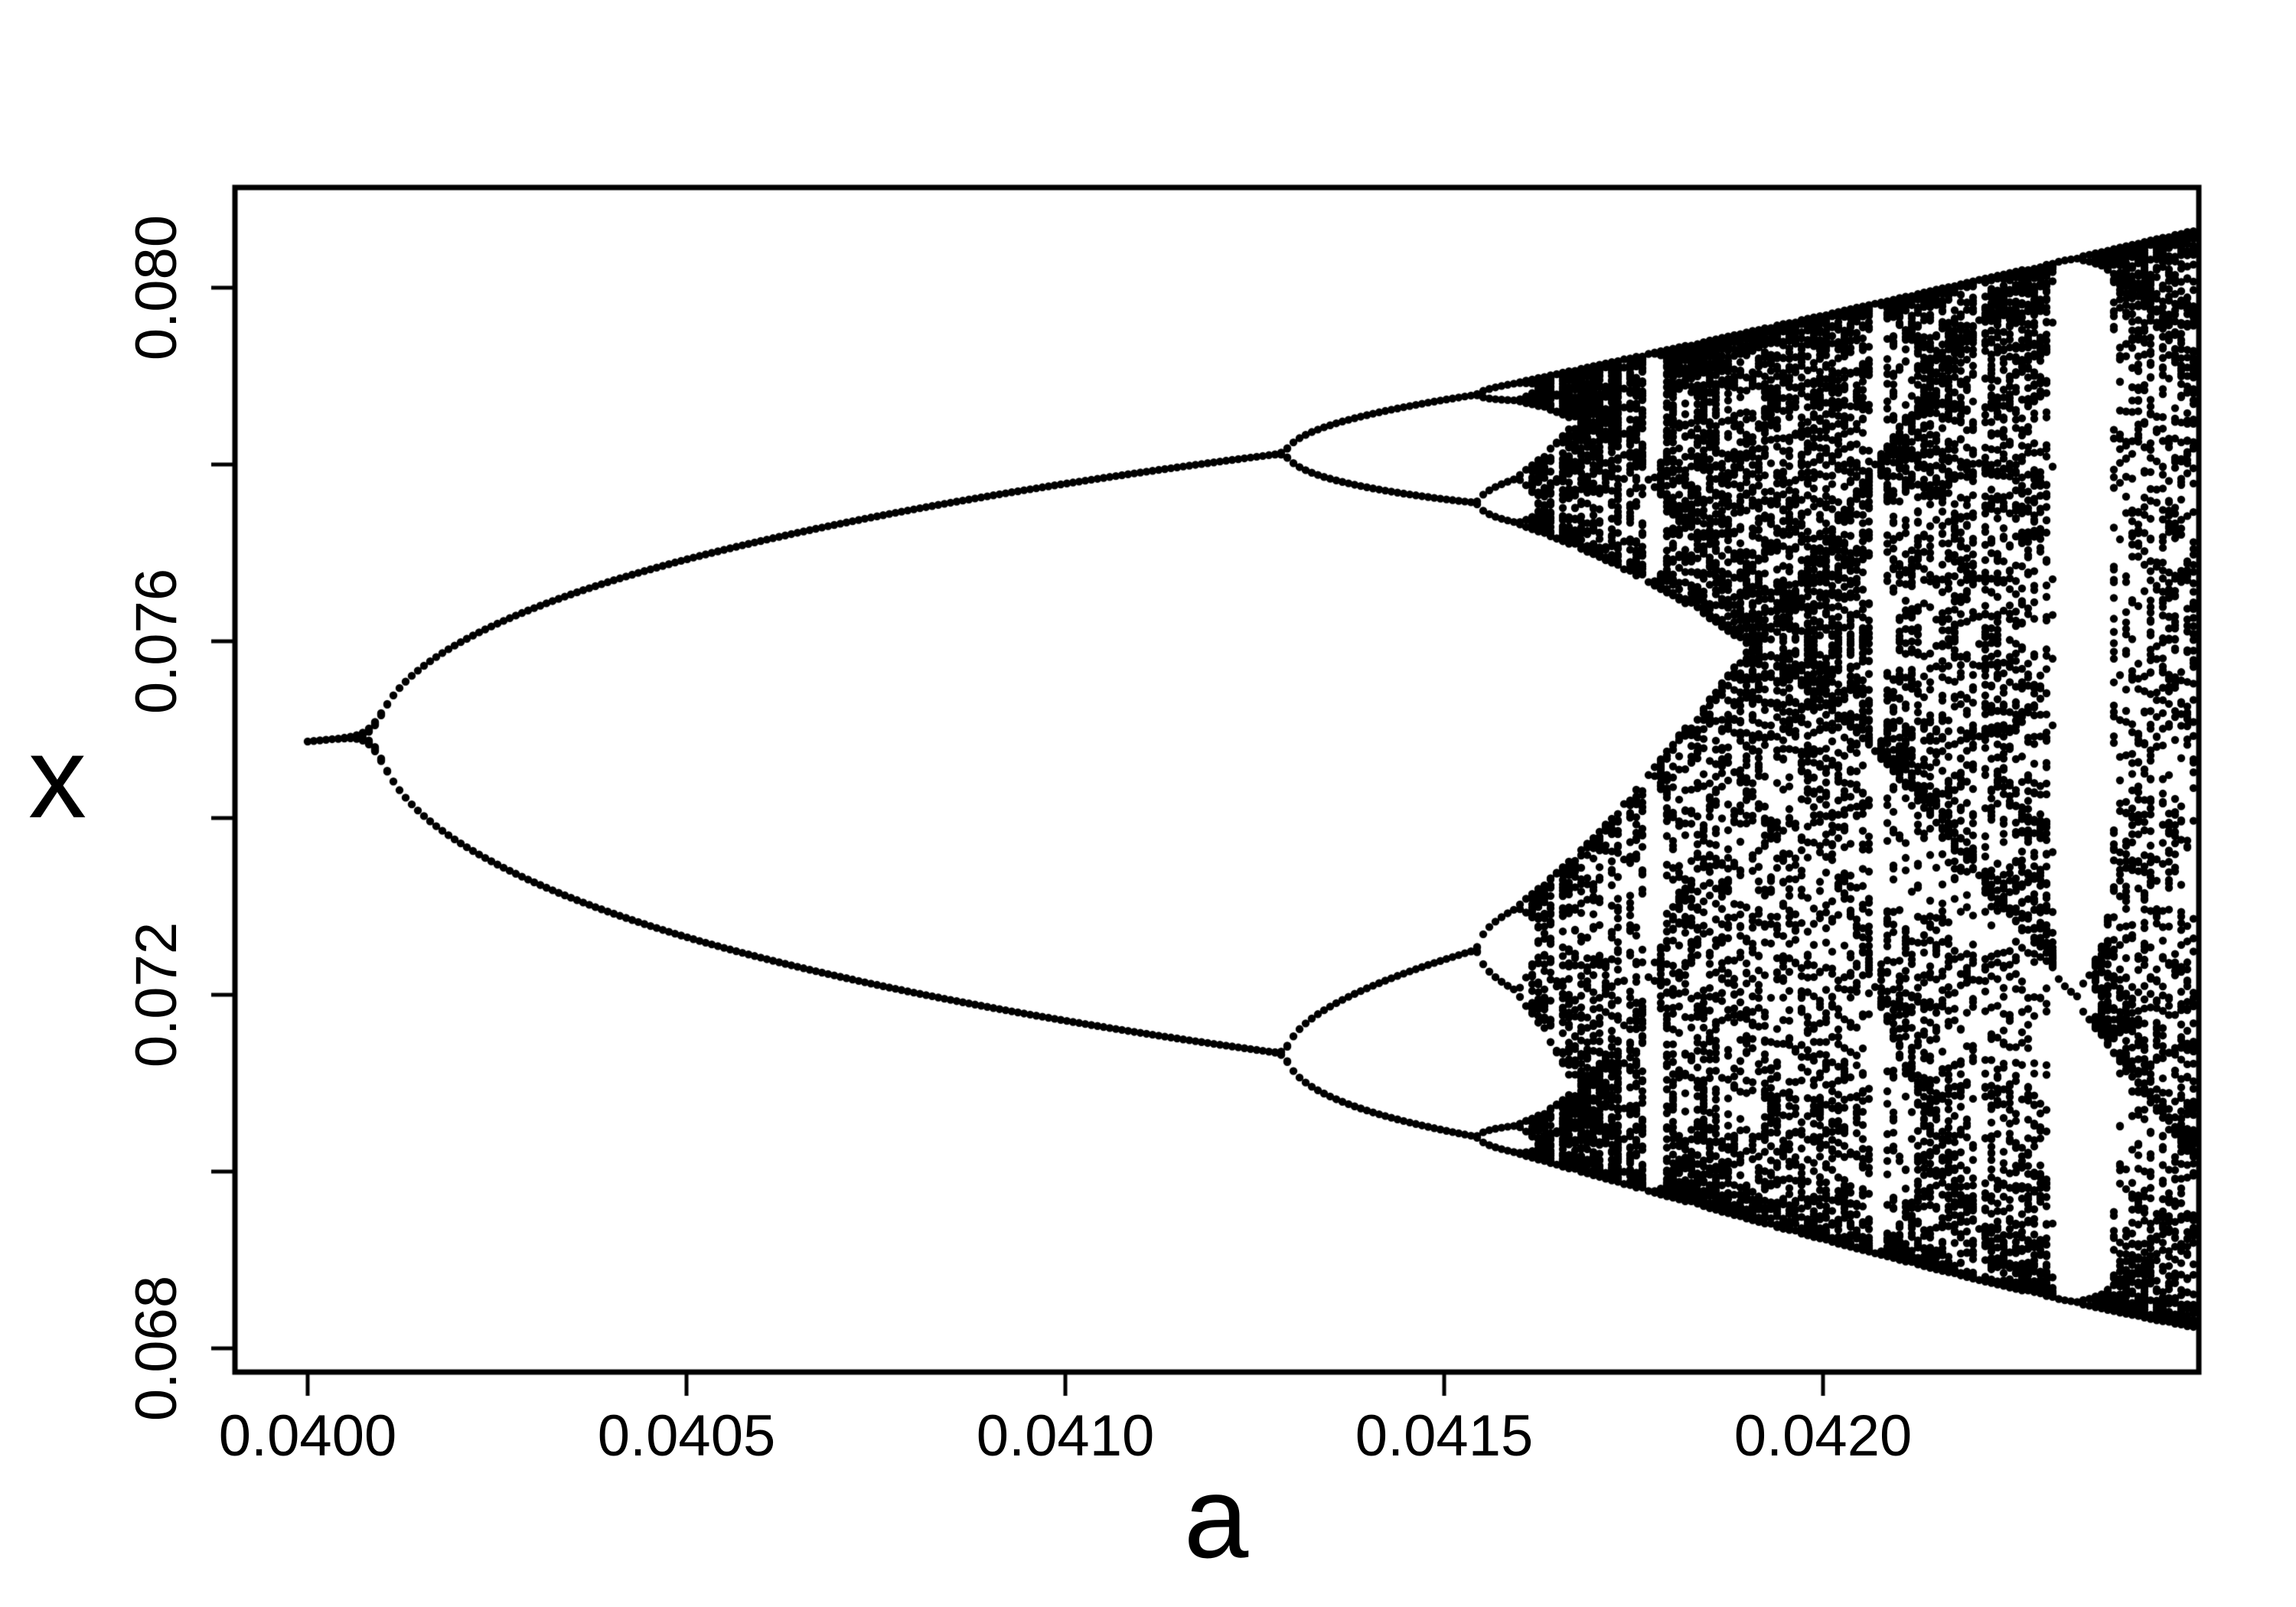  What do you see at coordinates (307, 1435) in the screenshot?
I see `x-tick-label: 0.0400` at bounding box center [307, 1435].